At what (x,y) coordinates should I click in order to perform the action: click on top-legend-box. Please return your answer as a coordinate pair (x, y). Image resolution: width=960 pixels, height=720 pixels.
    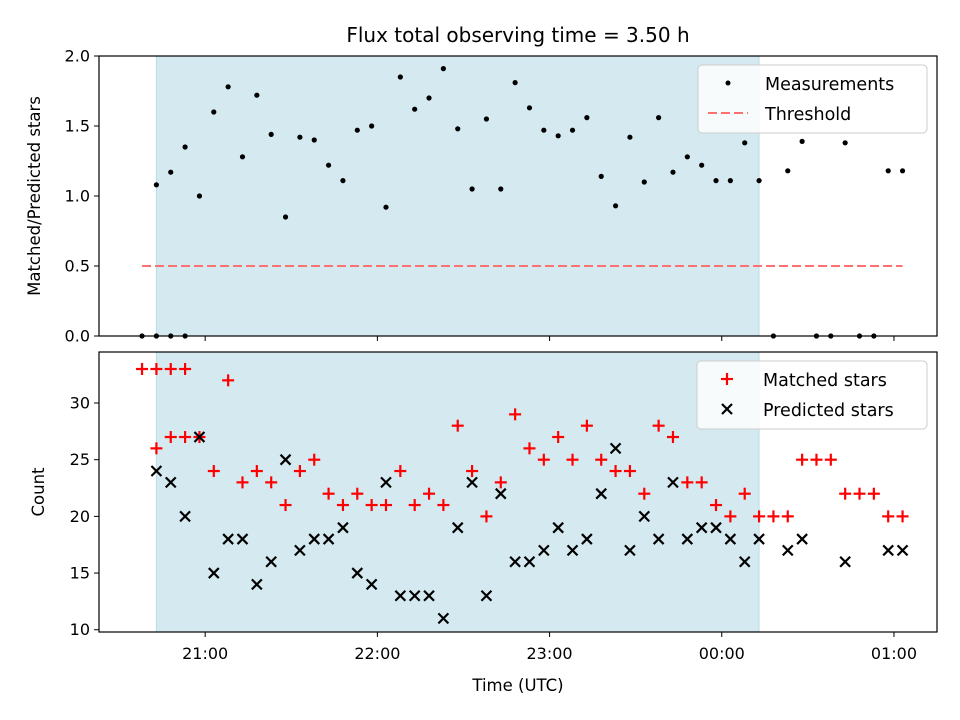
    Looking at the image, I should click on (812, 99).